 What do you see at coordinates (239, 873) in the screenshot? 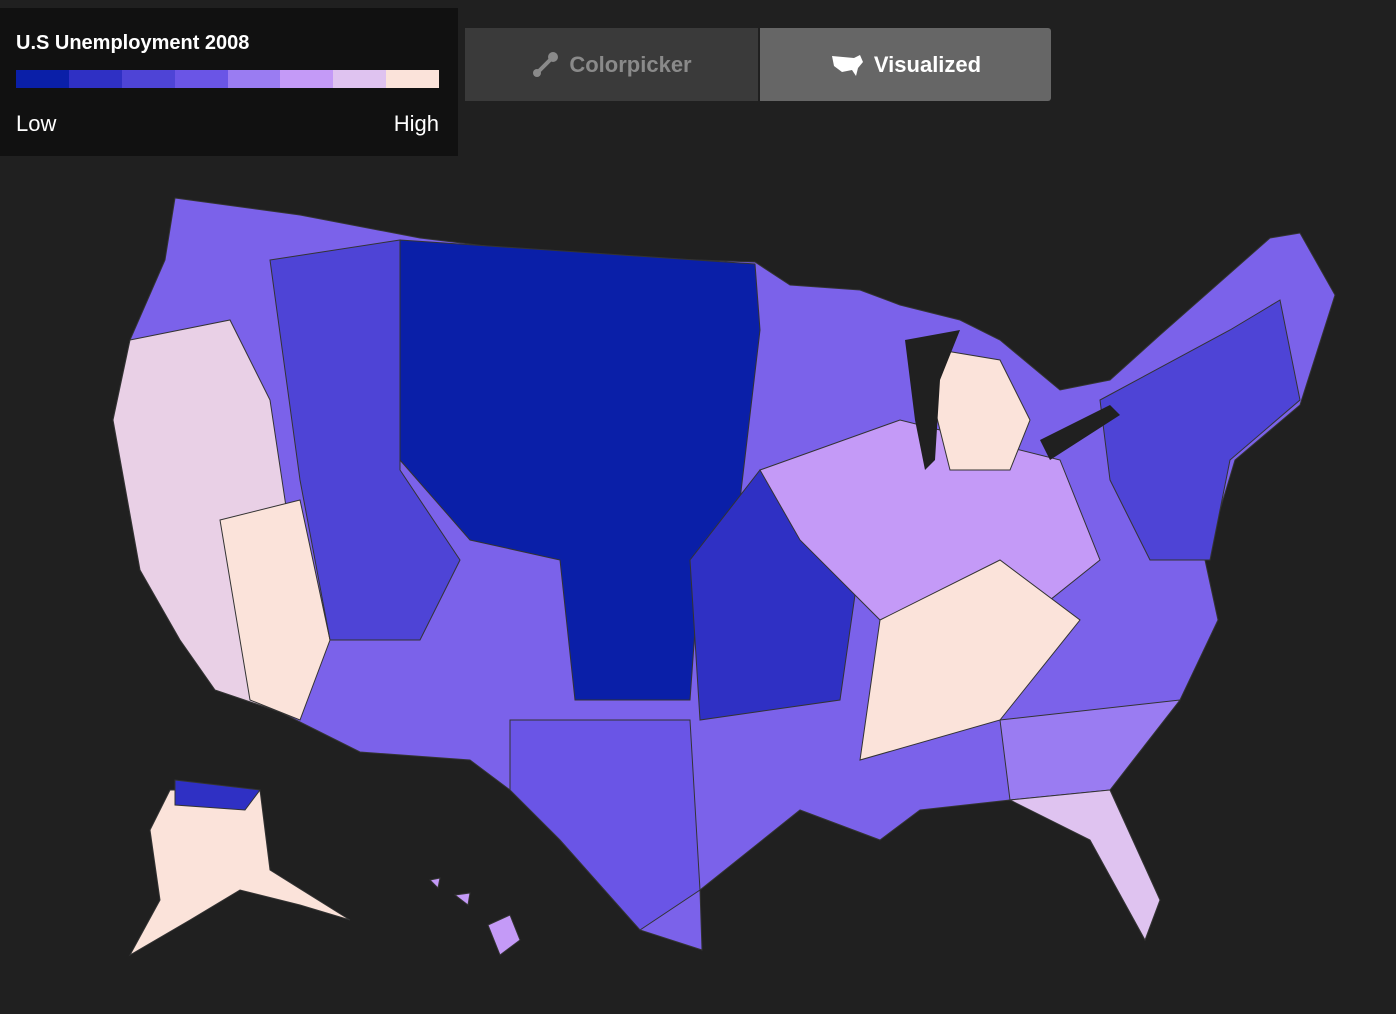
I see `alaska` at bounding box center [239, 873].